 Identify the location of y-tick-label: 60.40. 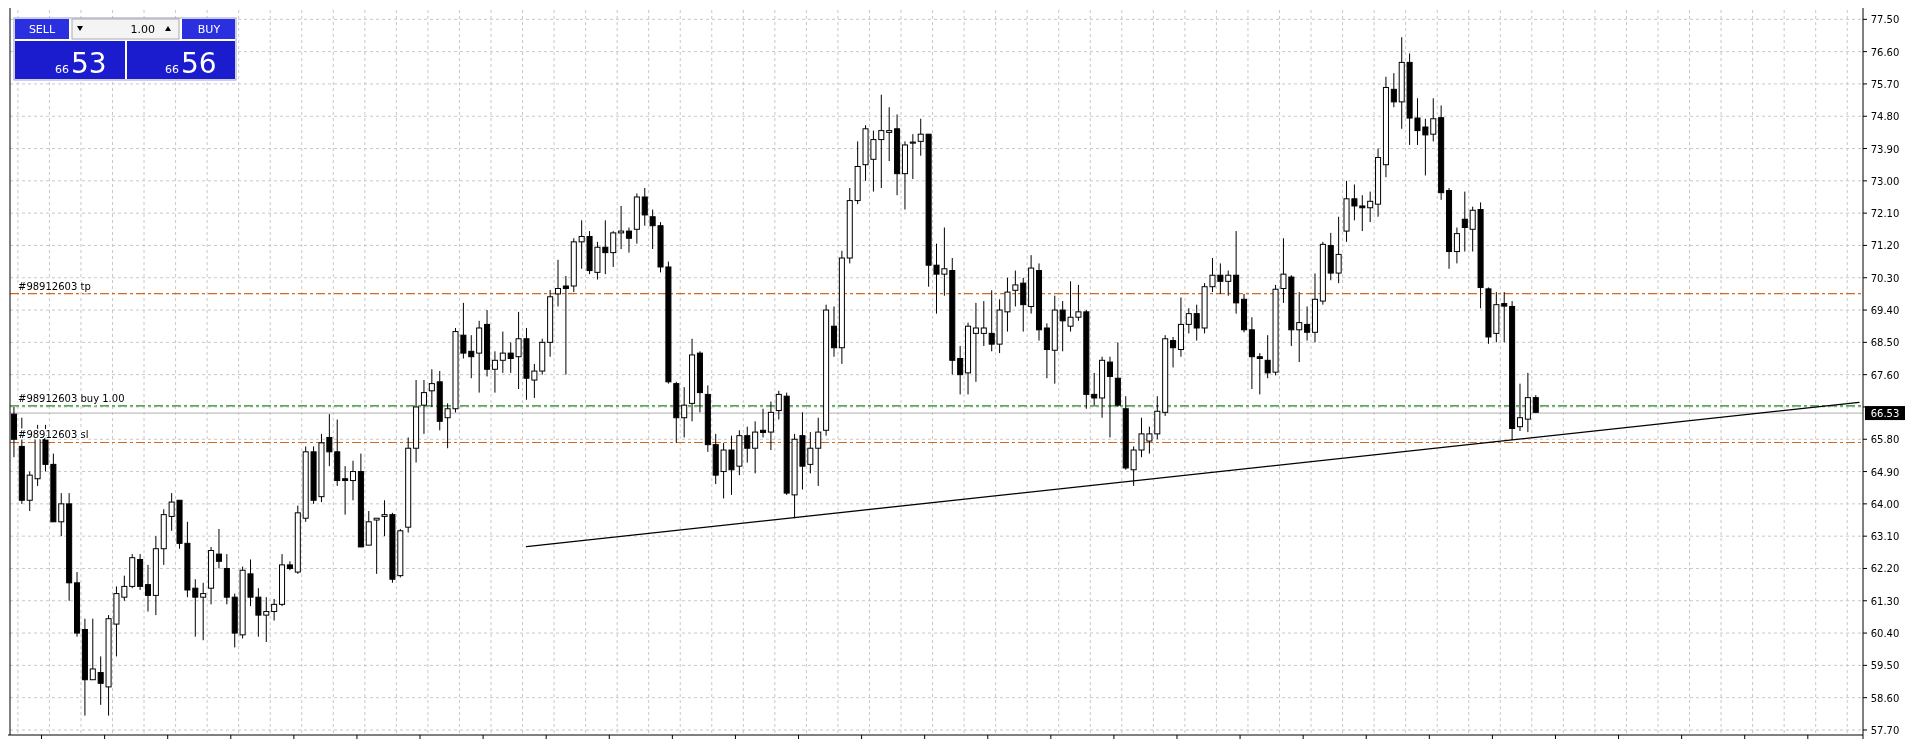
(1885, 634).